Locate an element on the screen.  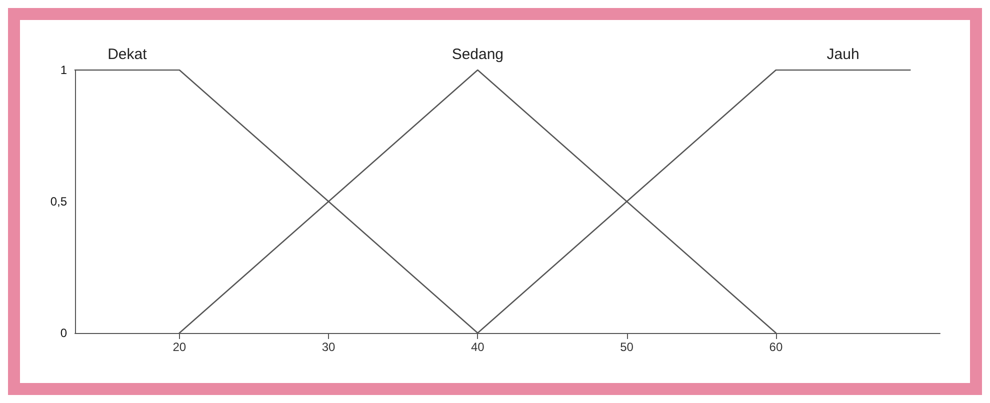
y-tick-label: 0 is located at coordinates (64, 333).